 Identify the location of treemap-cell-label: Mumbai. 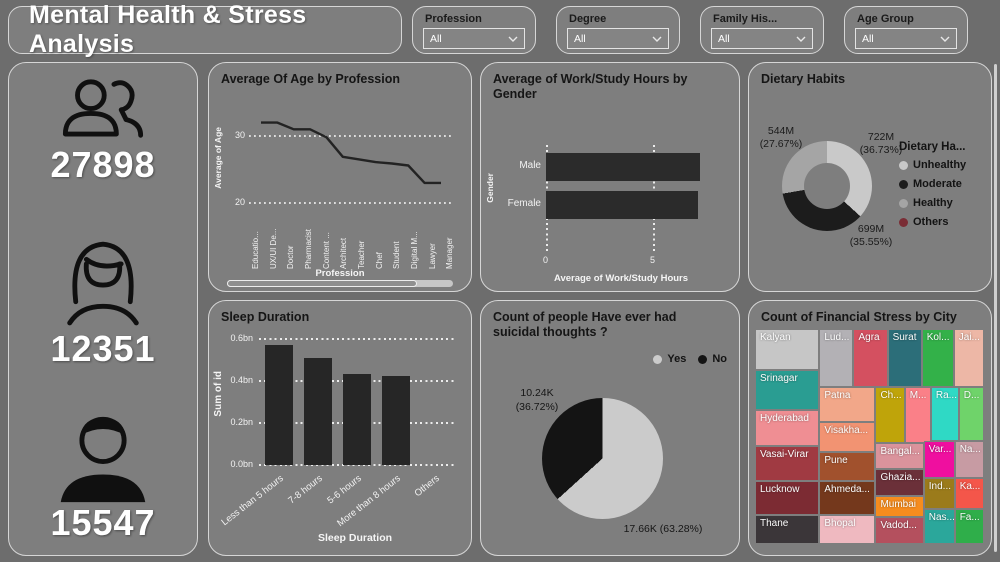
(898, 505).